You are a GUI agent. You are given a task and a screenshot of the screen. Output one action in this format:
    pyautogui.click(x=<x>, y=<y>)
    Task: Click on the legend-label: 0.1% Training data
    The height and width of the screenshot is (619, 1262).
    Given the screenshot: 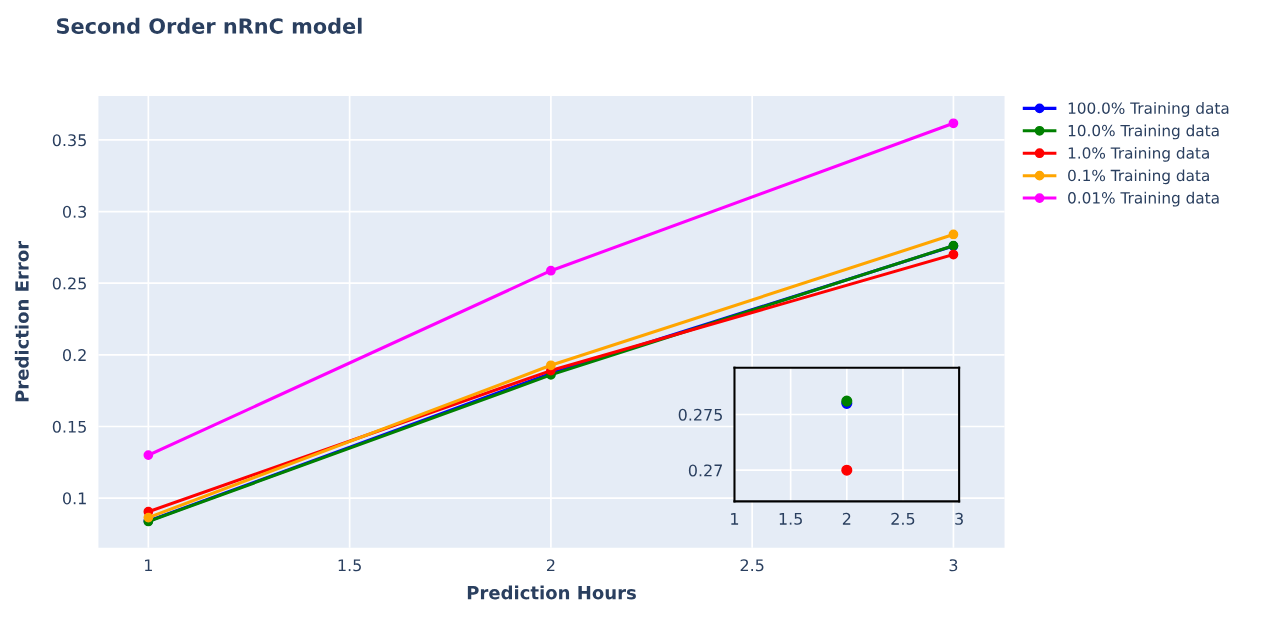 What is the action you would take?
    pyautogui.click(x=1138, y=177)
    